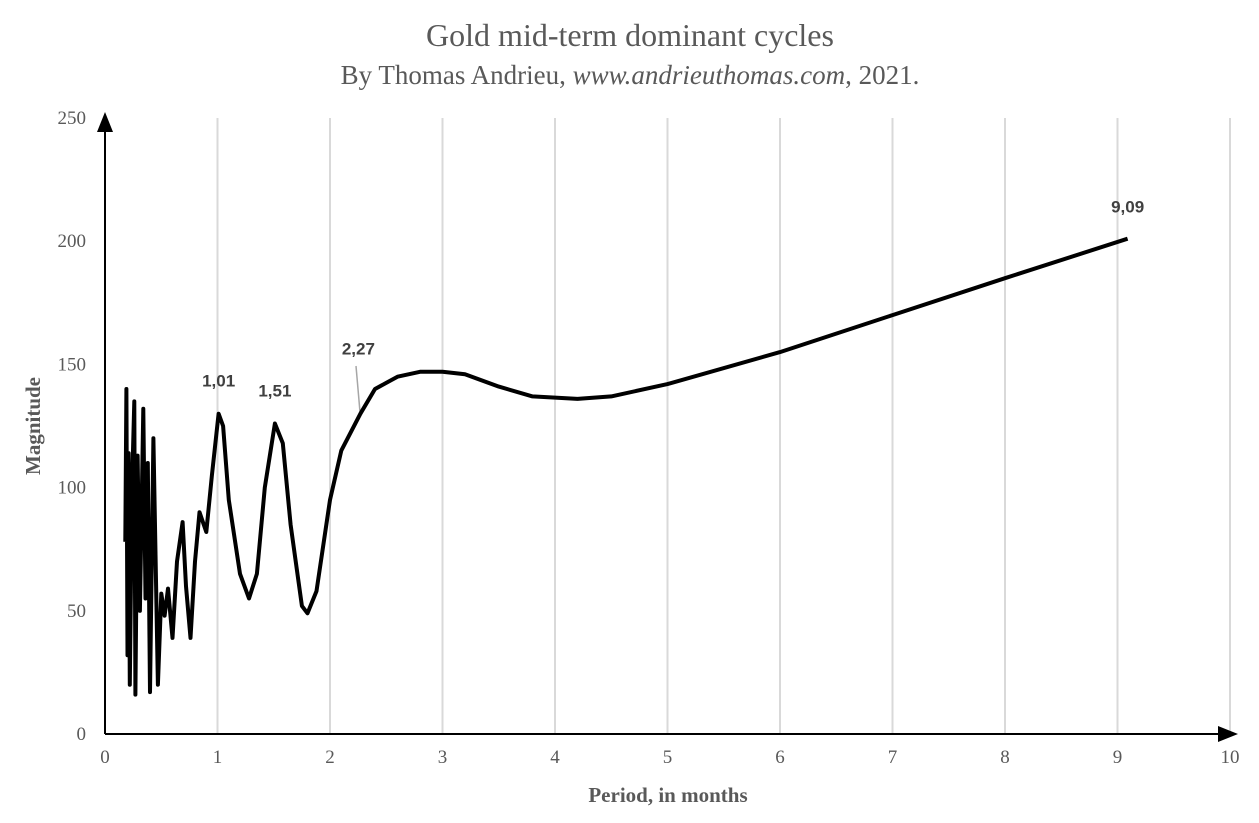 The height and width of the screenshot is (823, 1259). What do you see at coordinates (72, 364) in the screenshot?
I see `y-tick-label: 150` at bounding box center [72, 364].